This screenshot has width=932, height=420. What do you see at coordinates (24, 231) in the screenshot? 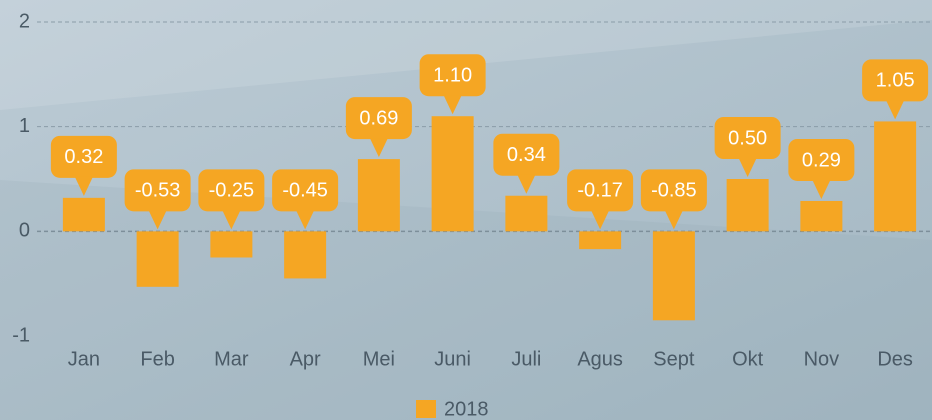
I see `y-tick-label: 0` at bounding box center [24, 231].